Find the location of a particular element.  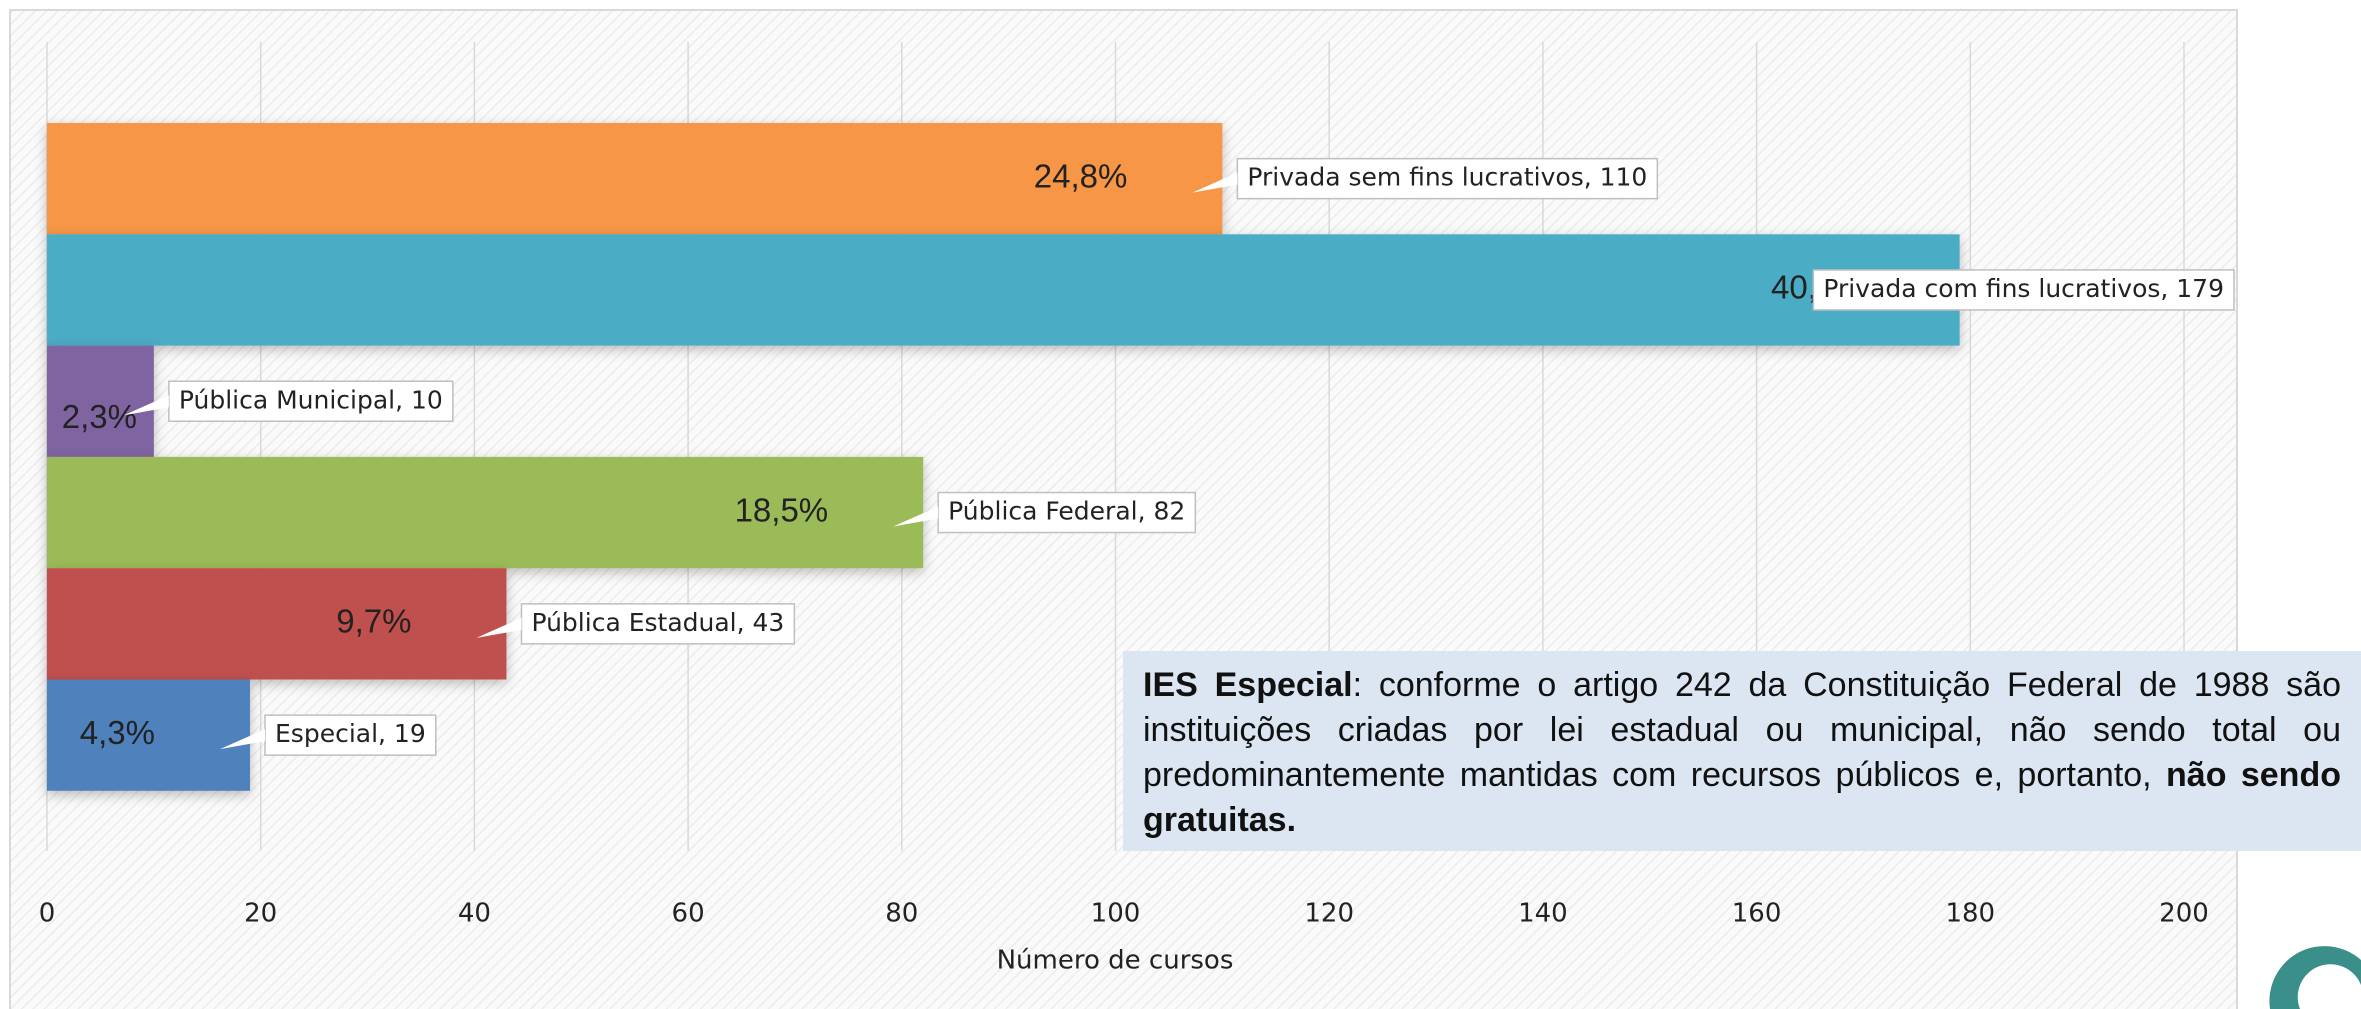

callout-label: Pública Estadual, 43 is located at coordinates (657, 622).